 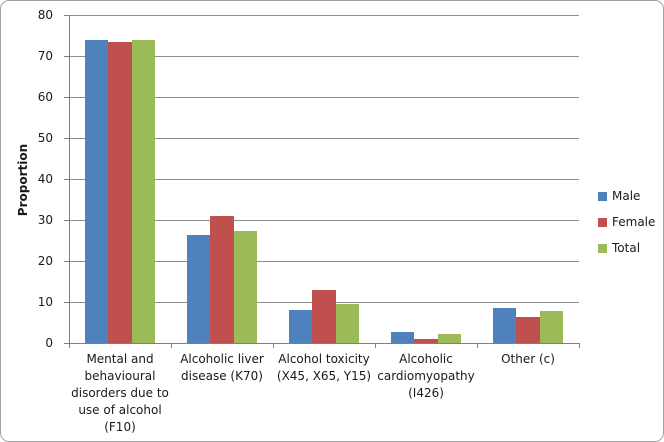 I want to click on y-tick-label: 20, so click(x=45, y=261).